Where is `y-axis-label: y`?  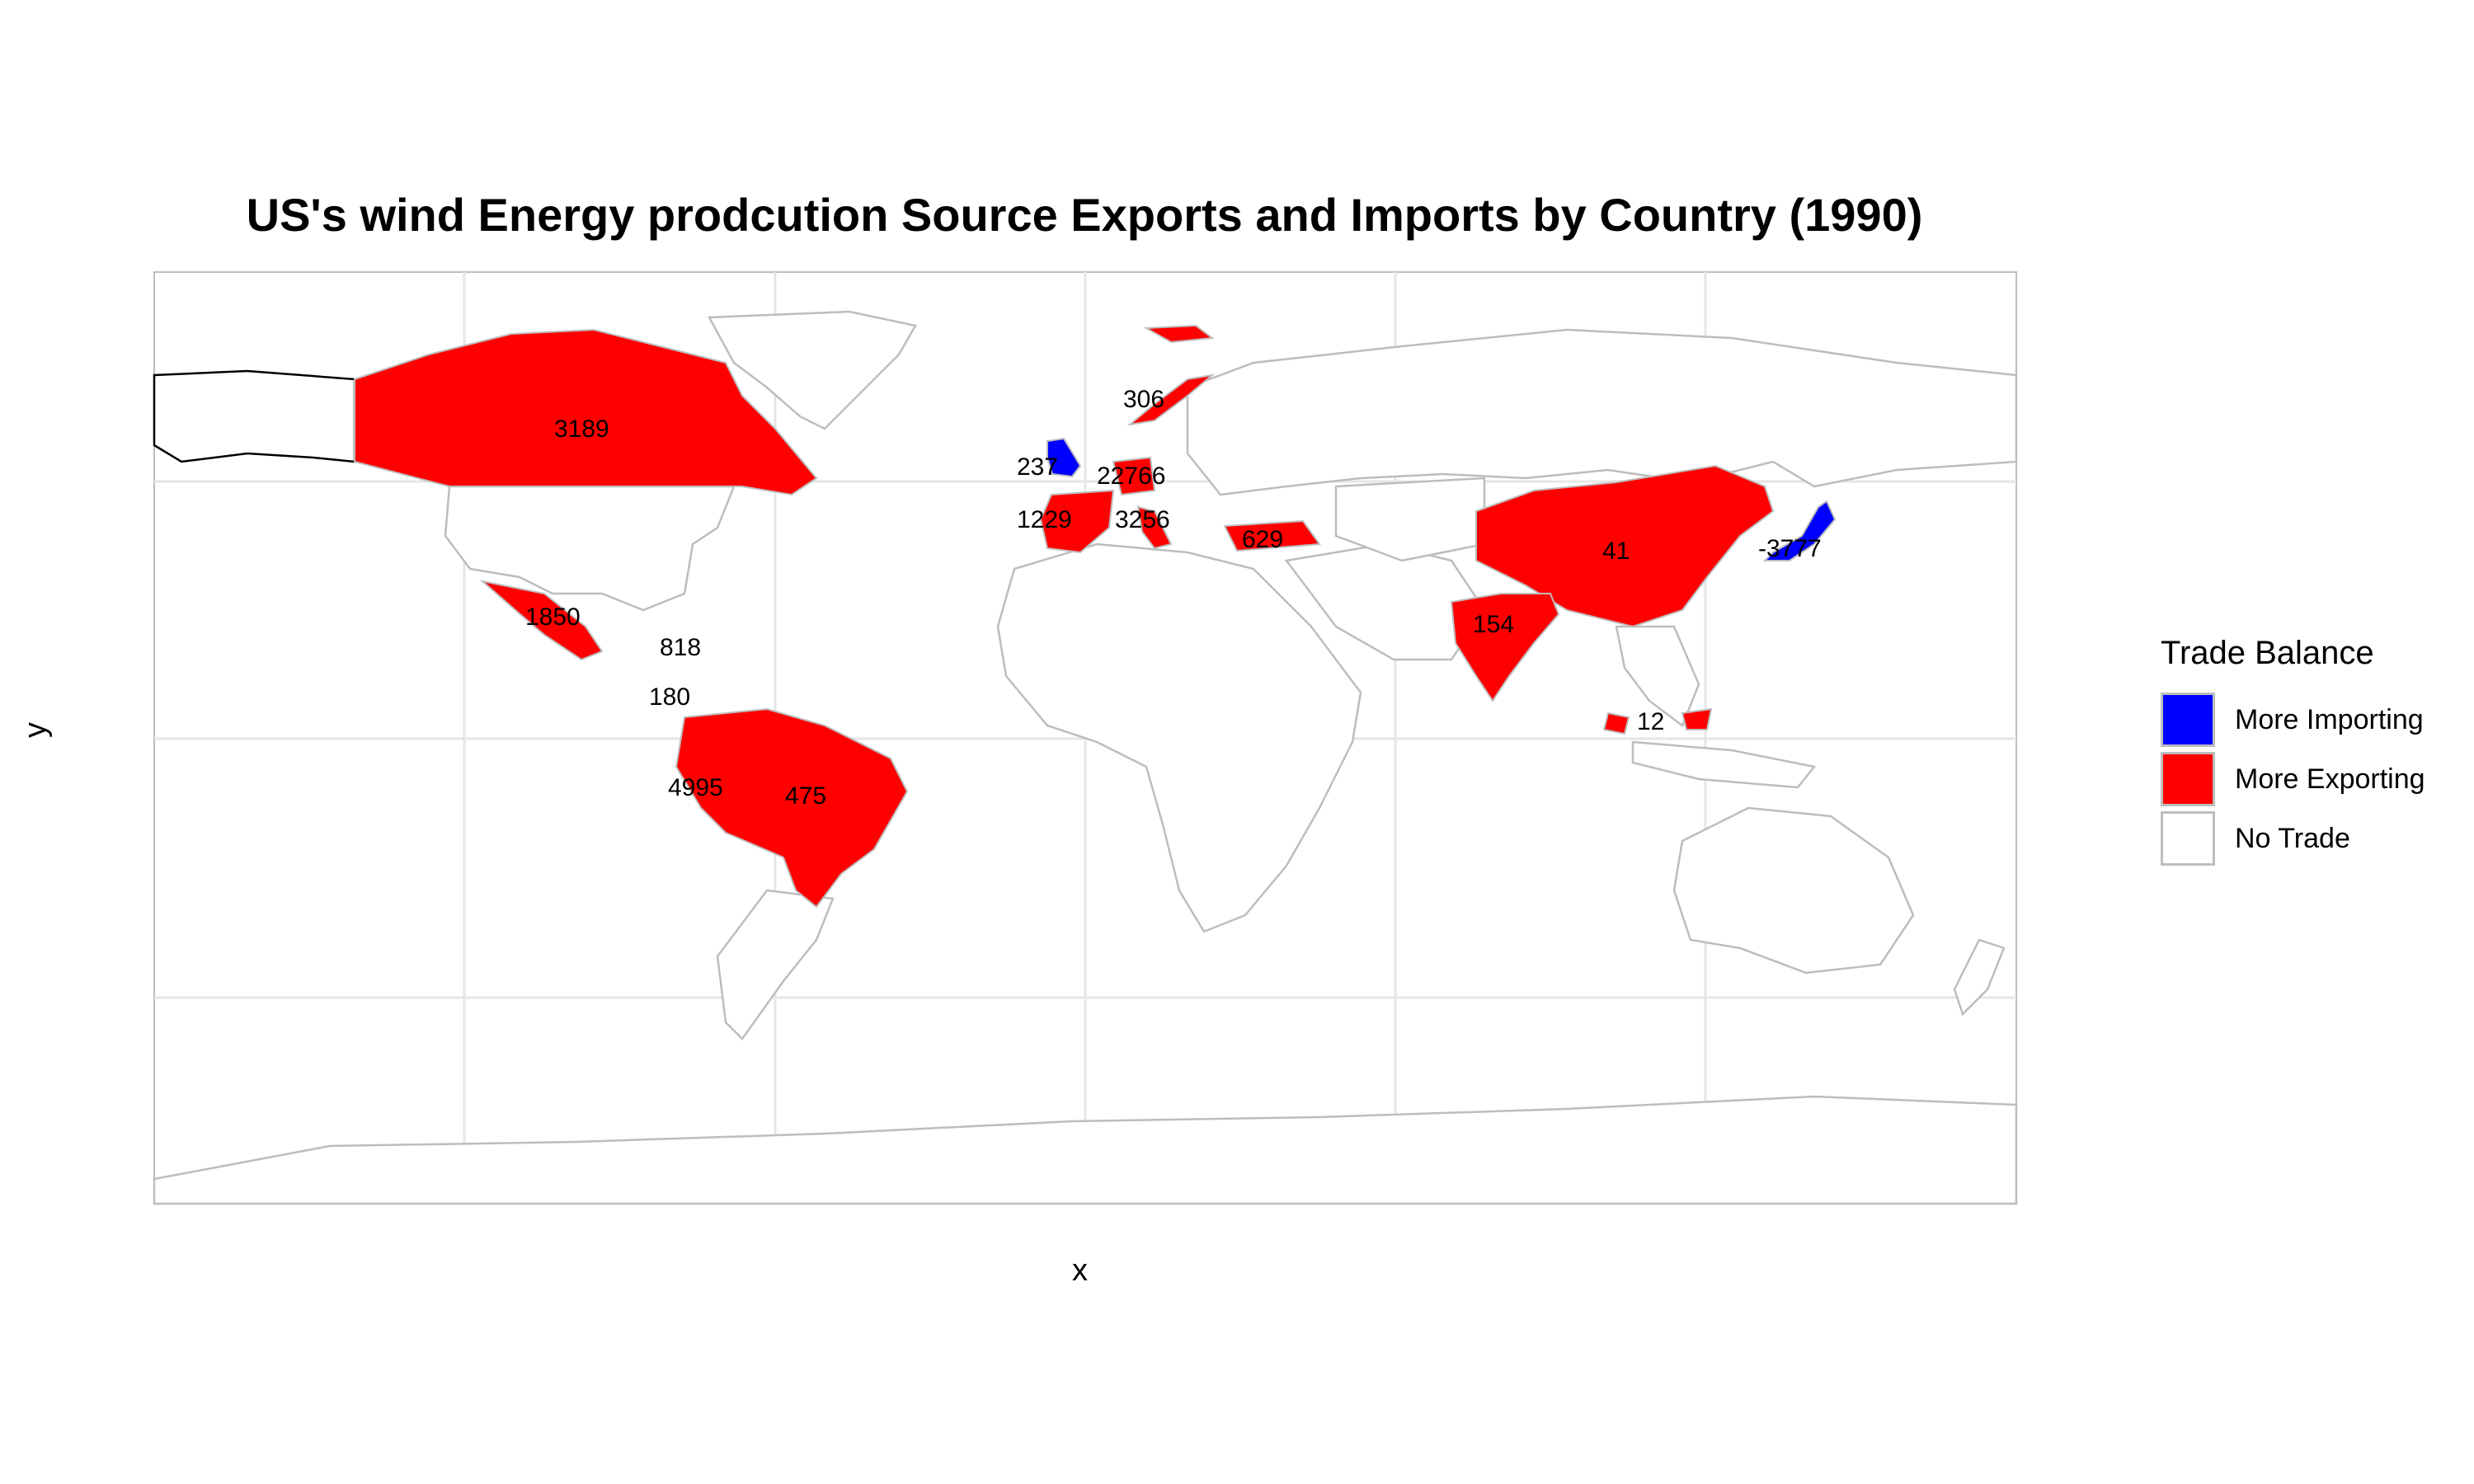 y-axis-label: y is located at coordinates (35, 730).